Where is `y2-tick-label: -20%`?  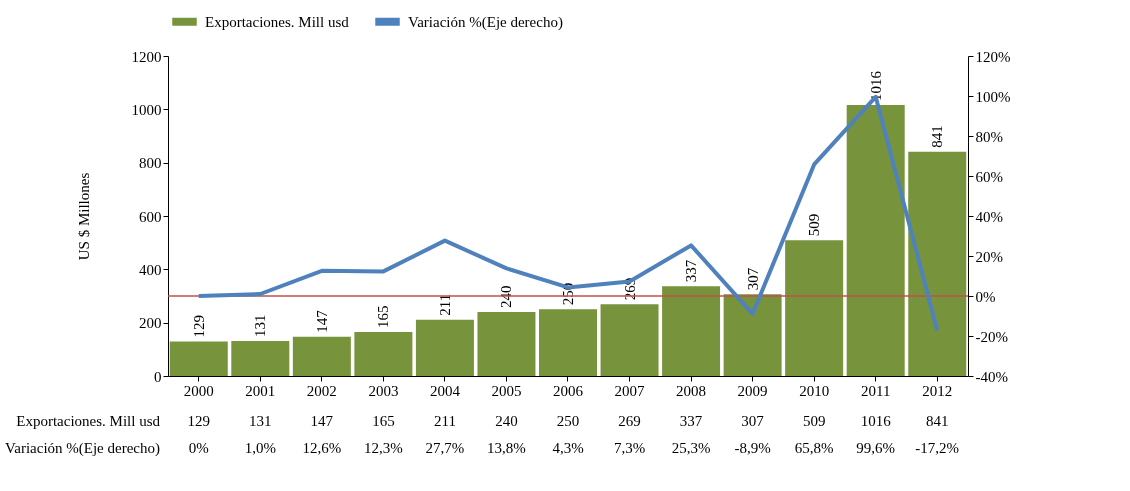
y2-tick-label: -20% is located at coordinates (991, 336).